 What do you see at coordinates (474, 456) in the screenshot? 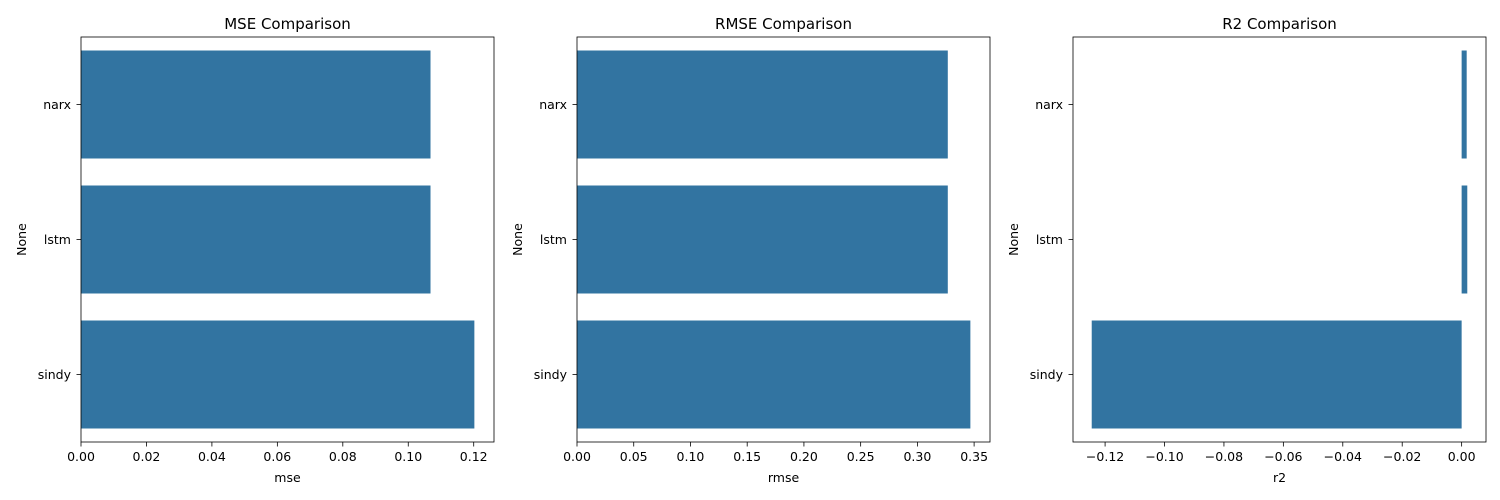
I see `x-tick-label: 0.12` at bounding box center [474, 456].